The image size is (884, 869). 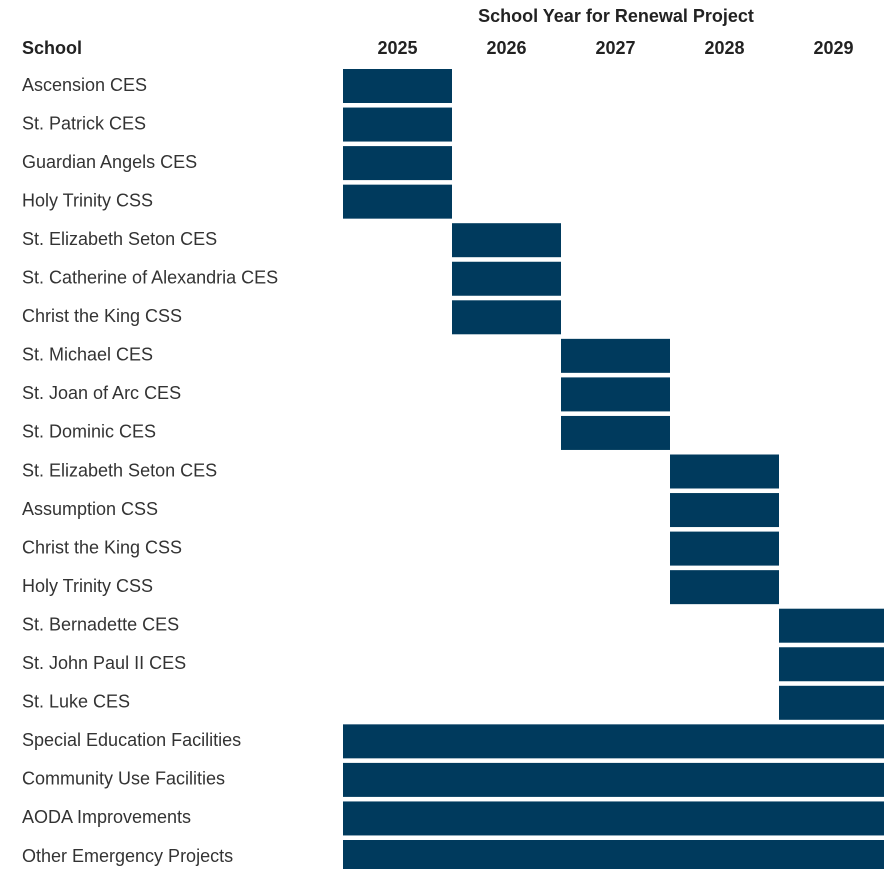 I want to click on row-label: AODA Improvements, so click(x=106, y=817).